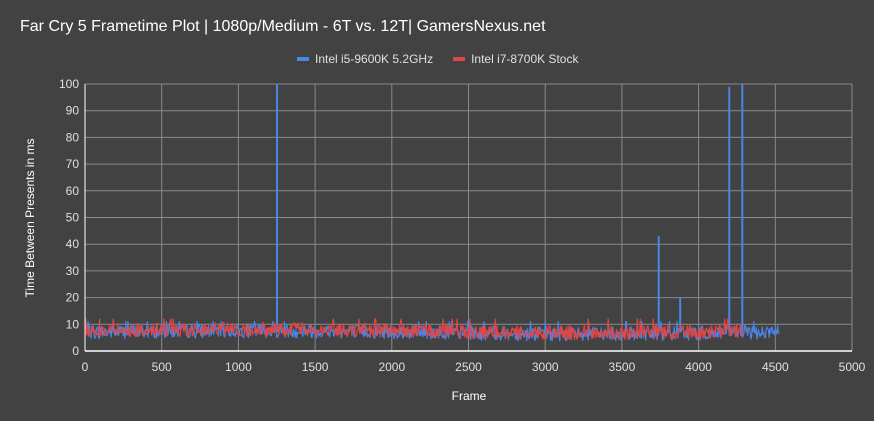 This screenshot has height=421, width=874. Describe the element at coordinates (238, 367) in the screenshot. I see `x-tick-label: 1000` at that location.